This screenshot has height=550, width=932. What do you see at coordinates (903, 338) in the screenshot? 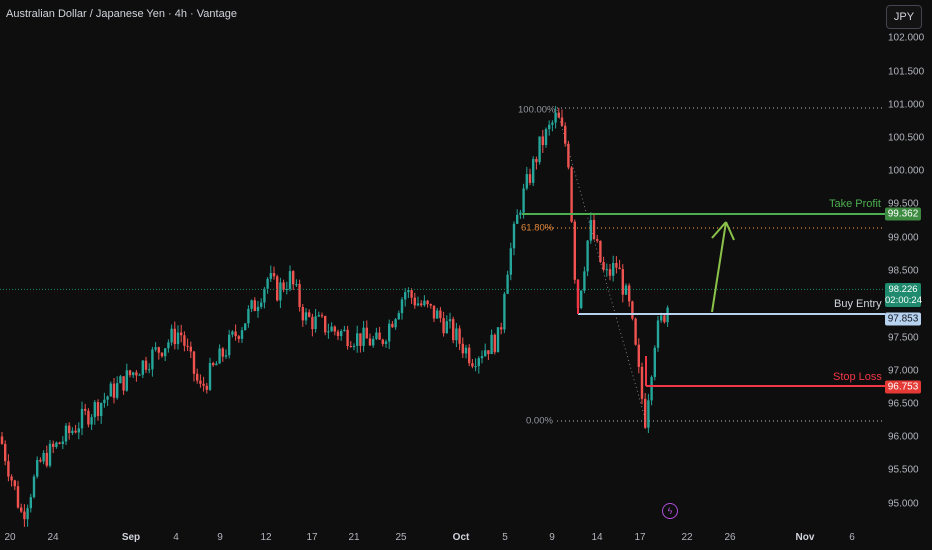
I see `price-tick: 97.500` at bounding box center [903, 338].